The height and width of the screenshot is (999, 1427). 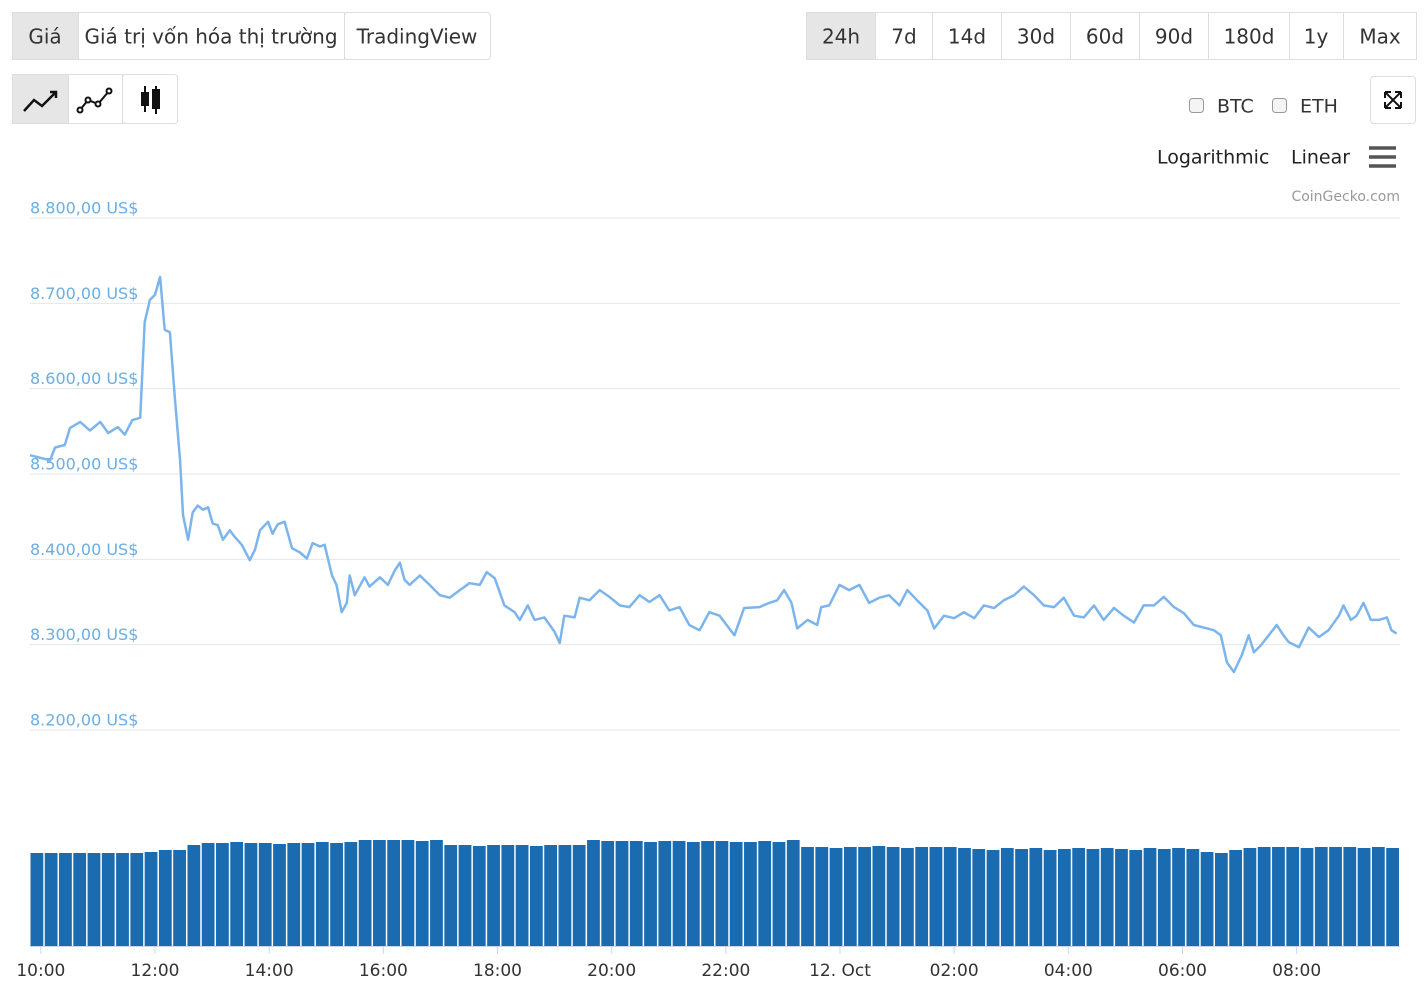 I want to click on dot-line-icon-dots, so click(x=94, y=100).